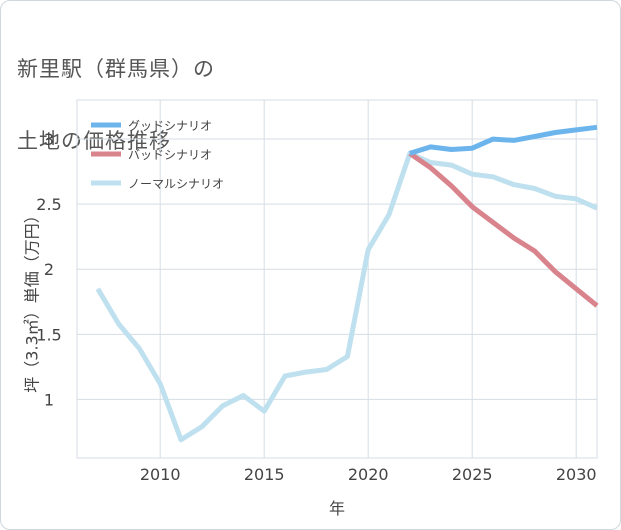 The image size is (621, 530). Describe the element at coordinates (116, 69) in the screenshot. I see `chart-title-line-1: 新里駅（群馬県）の` at that location.